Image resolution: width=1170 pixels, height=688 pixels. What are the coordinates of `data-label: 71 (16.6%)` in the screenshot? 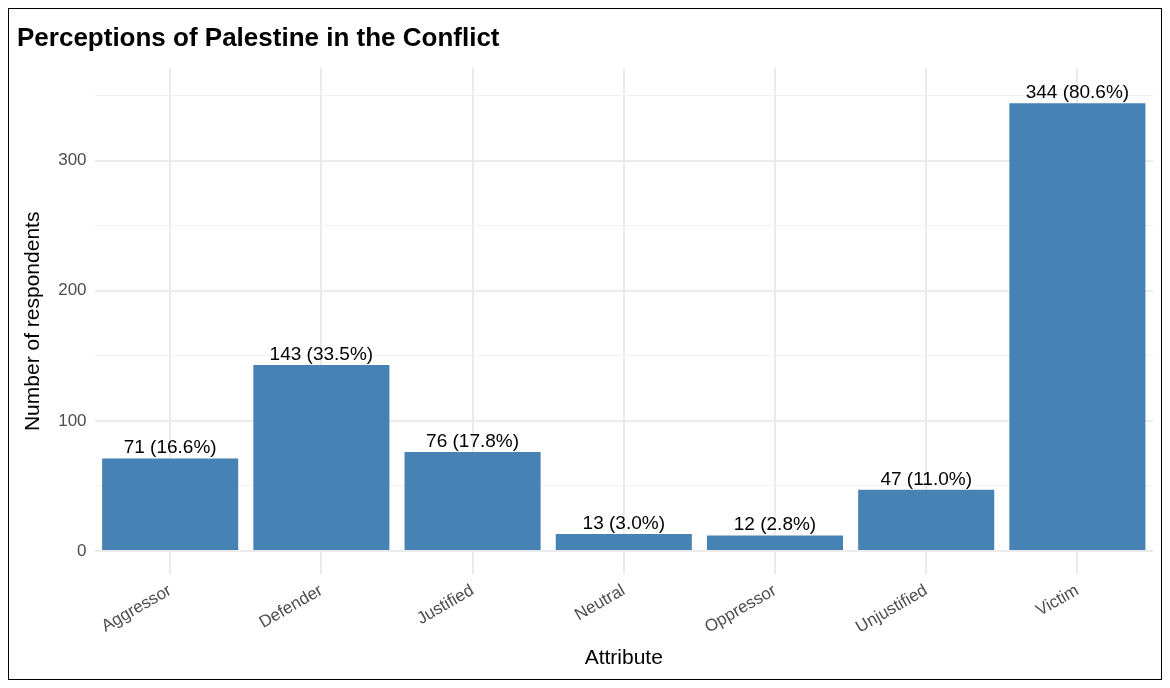 It's located at (170, 447).